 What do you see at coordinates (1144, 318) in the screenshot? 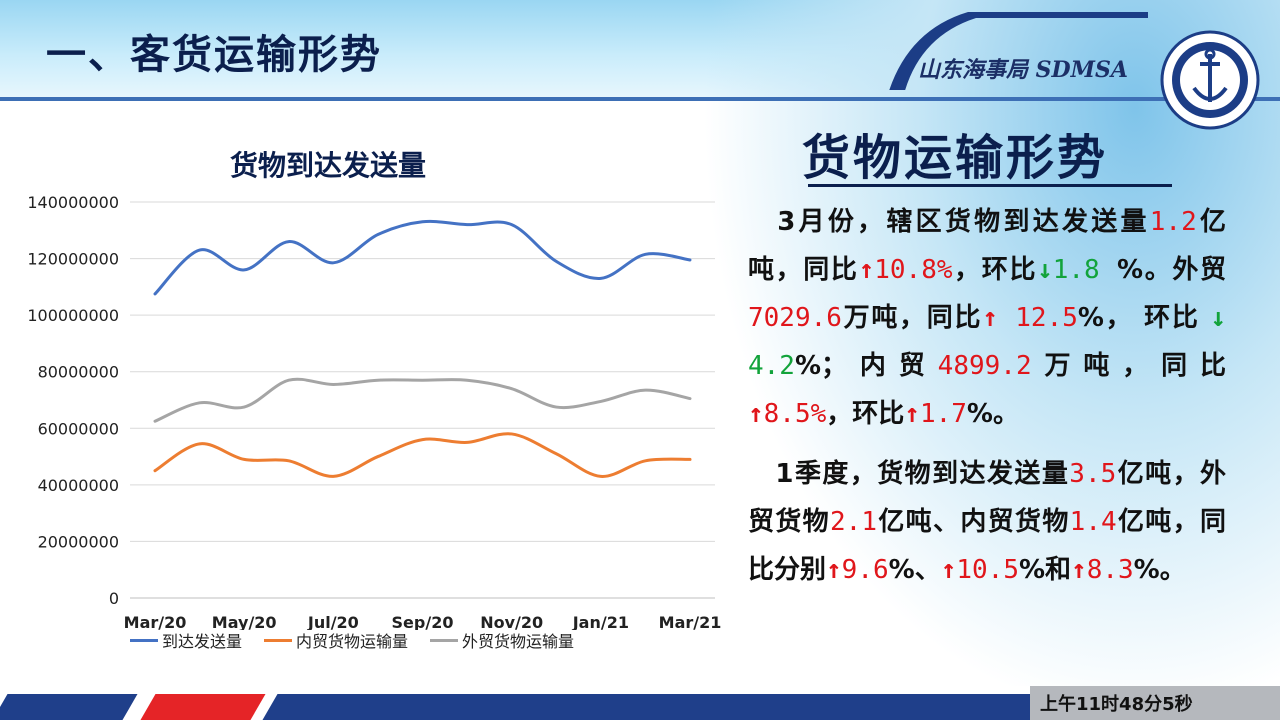
I see `text-run: %， 环比` at bounding box center [1144, 318].